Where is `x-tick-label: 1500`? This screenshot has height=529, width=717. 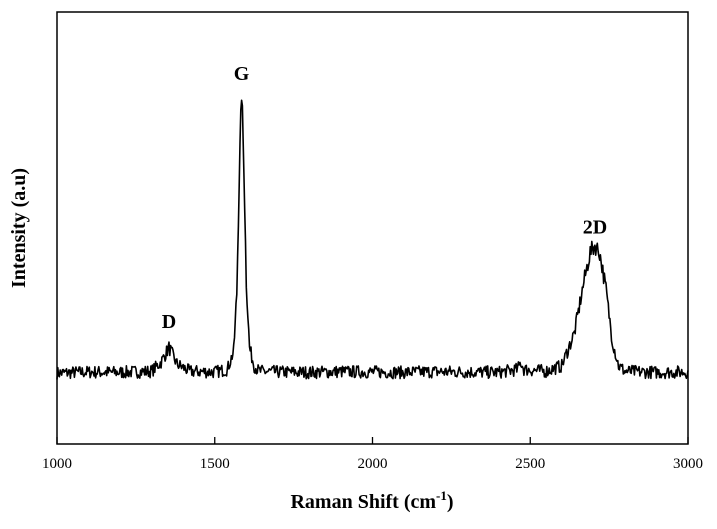 x-tick-label: 1500 is located at coordinates (215, 464).